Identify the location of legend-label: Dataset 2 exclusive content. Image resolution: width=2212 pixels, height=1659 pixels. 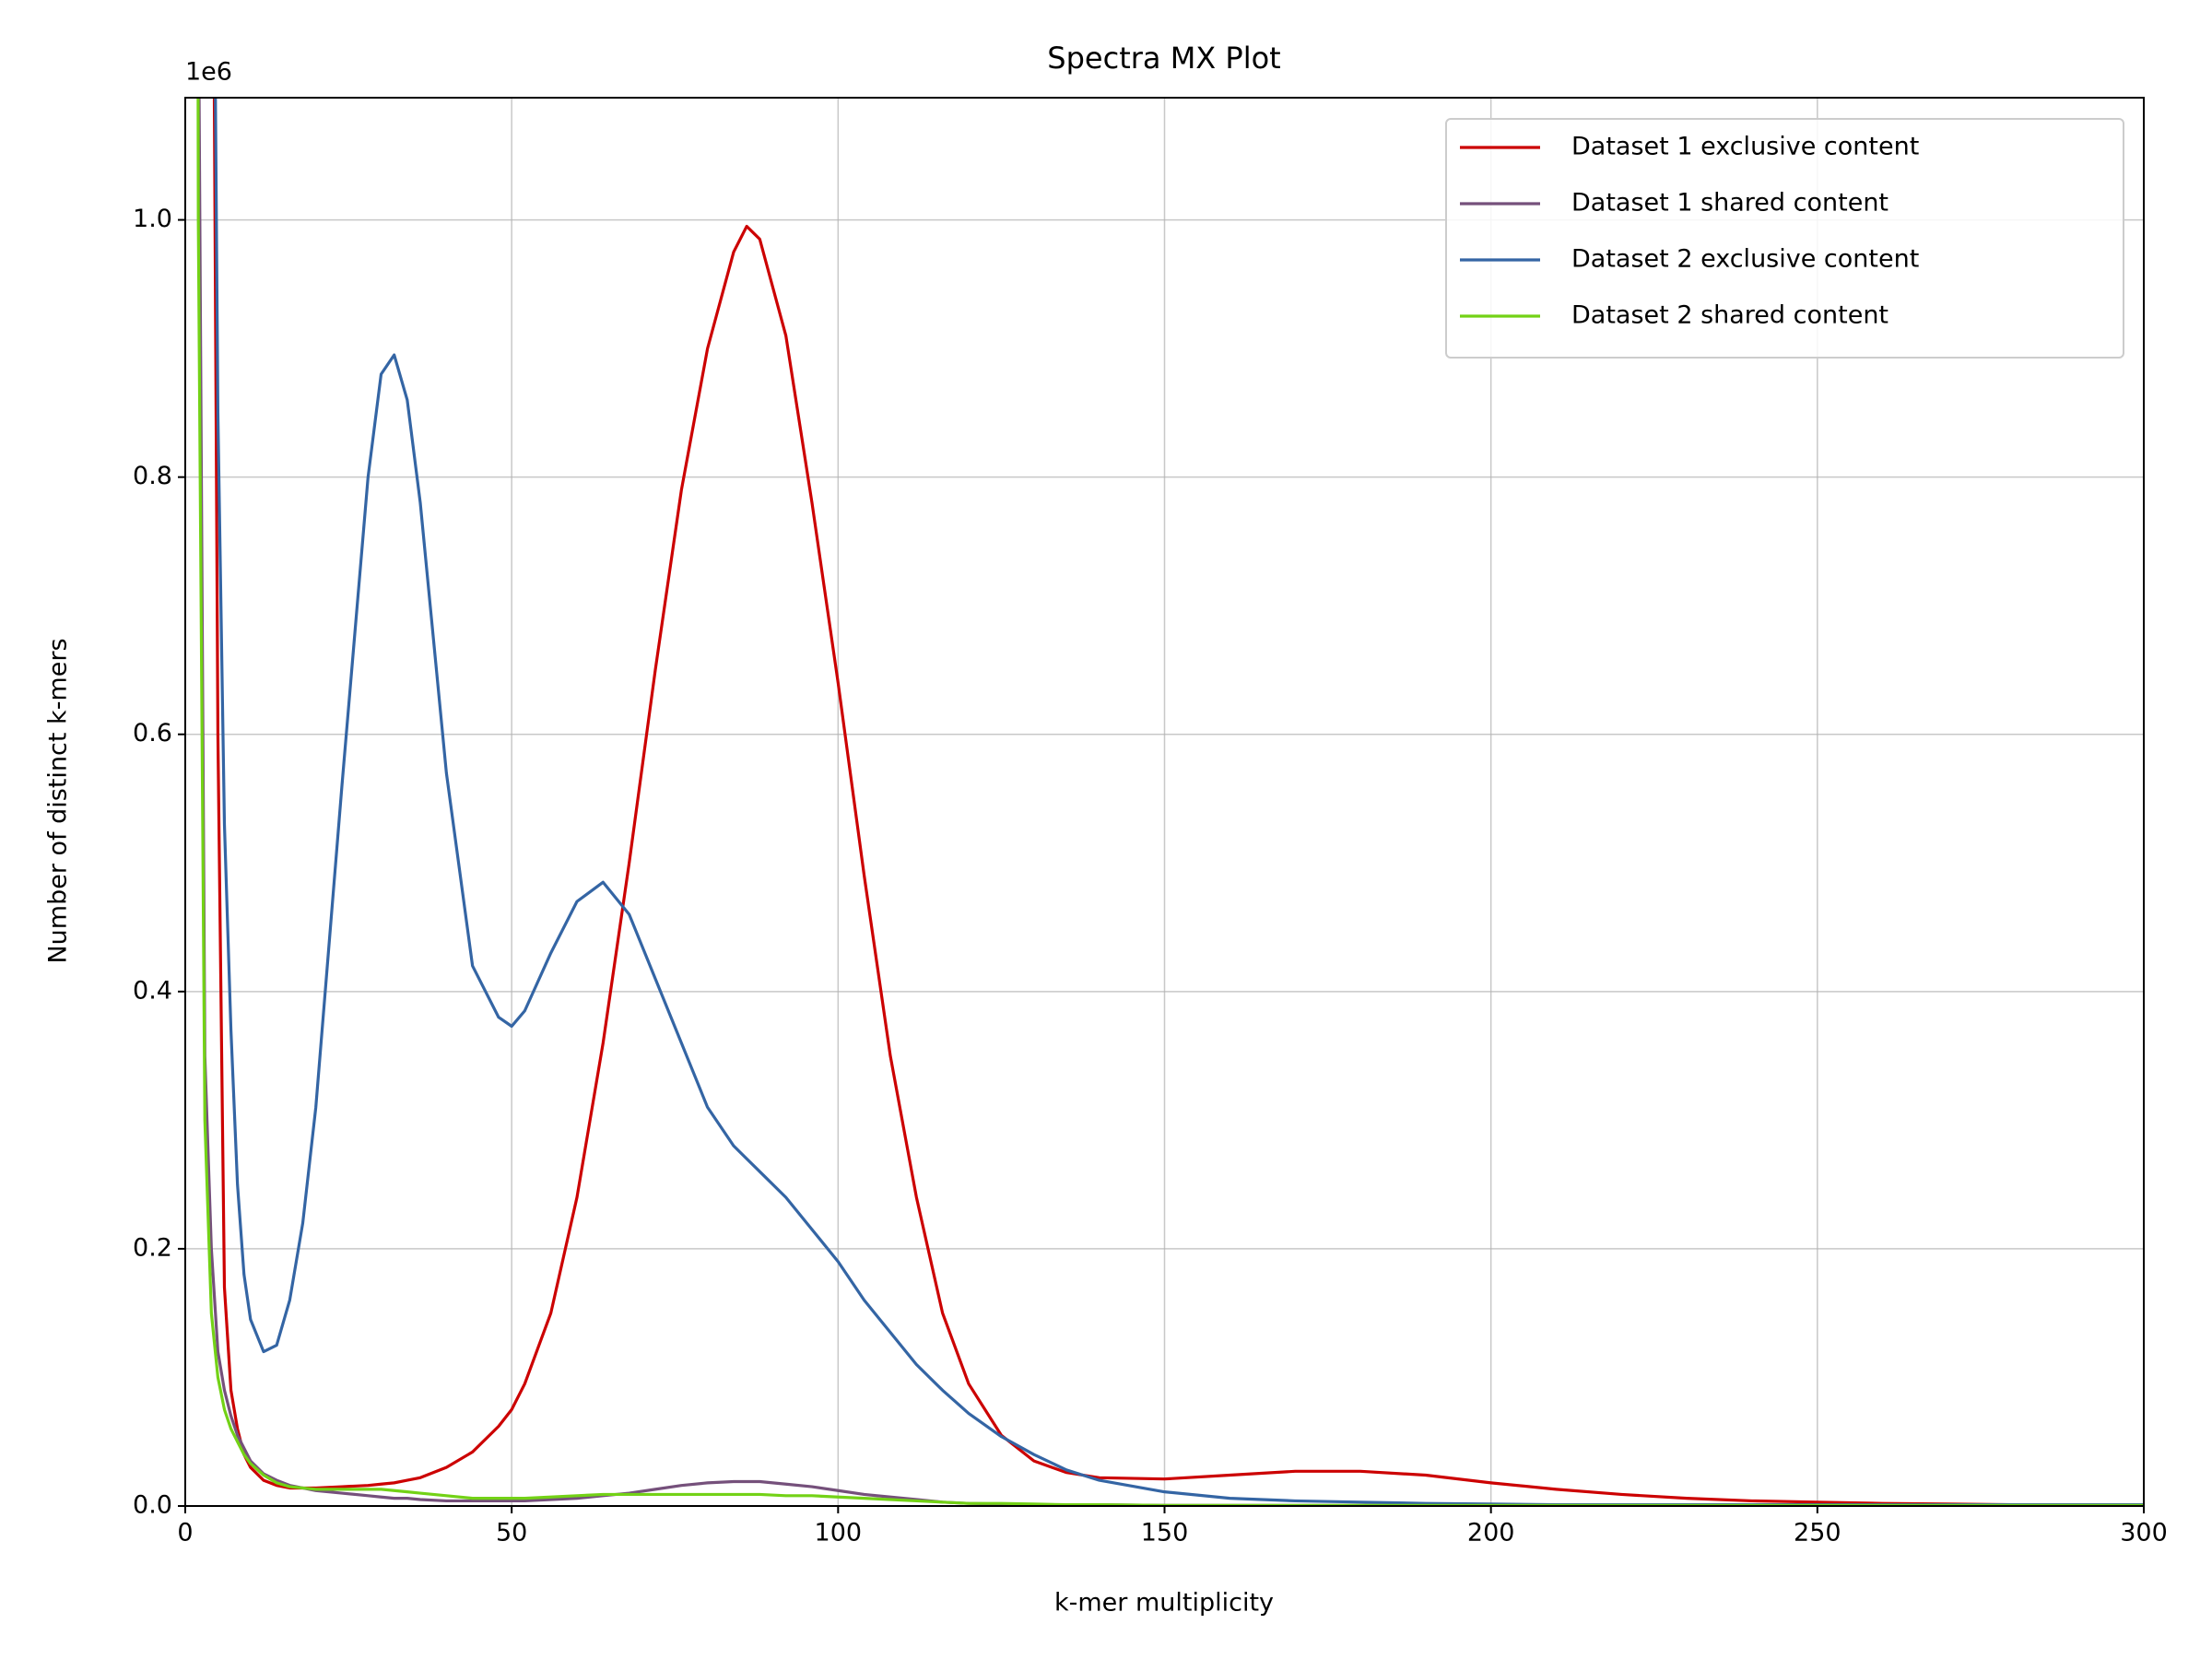
(1745, 259).